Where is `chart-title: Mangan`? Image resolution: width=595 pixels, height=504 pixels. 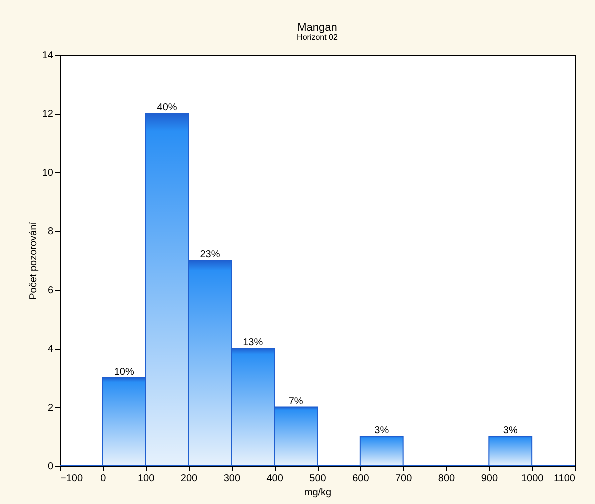
chart-title: Mangan is located at coordinates (318, 28).